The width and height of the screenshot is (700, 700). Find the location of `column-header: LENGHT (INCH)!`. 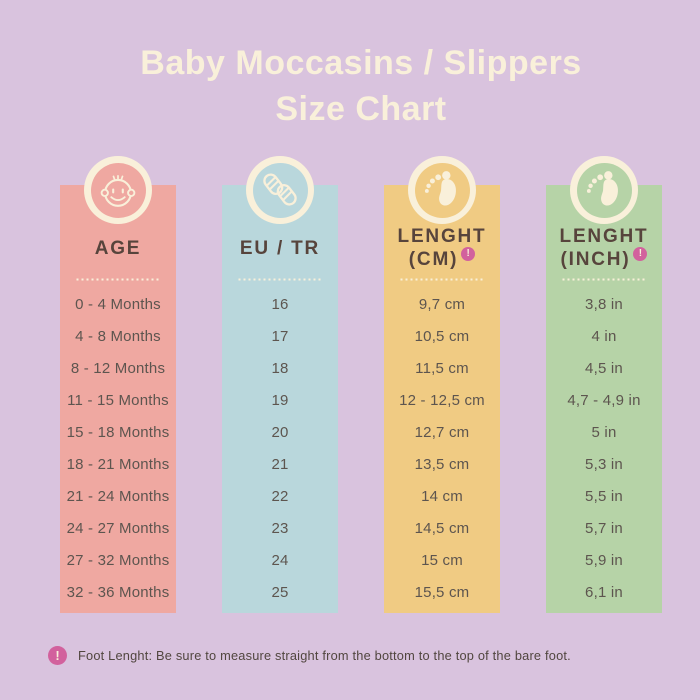

column-header: LENGHT (INCH)! is located at coordinates (604, 248).